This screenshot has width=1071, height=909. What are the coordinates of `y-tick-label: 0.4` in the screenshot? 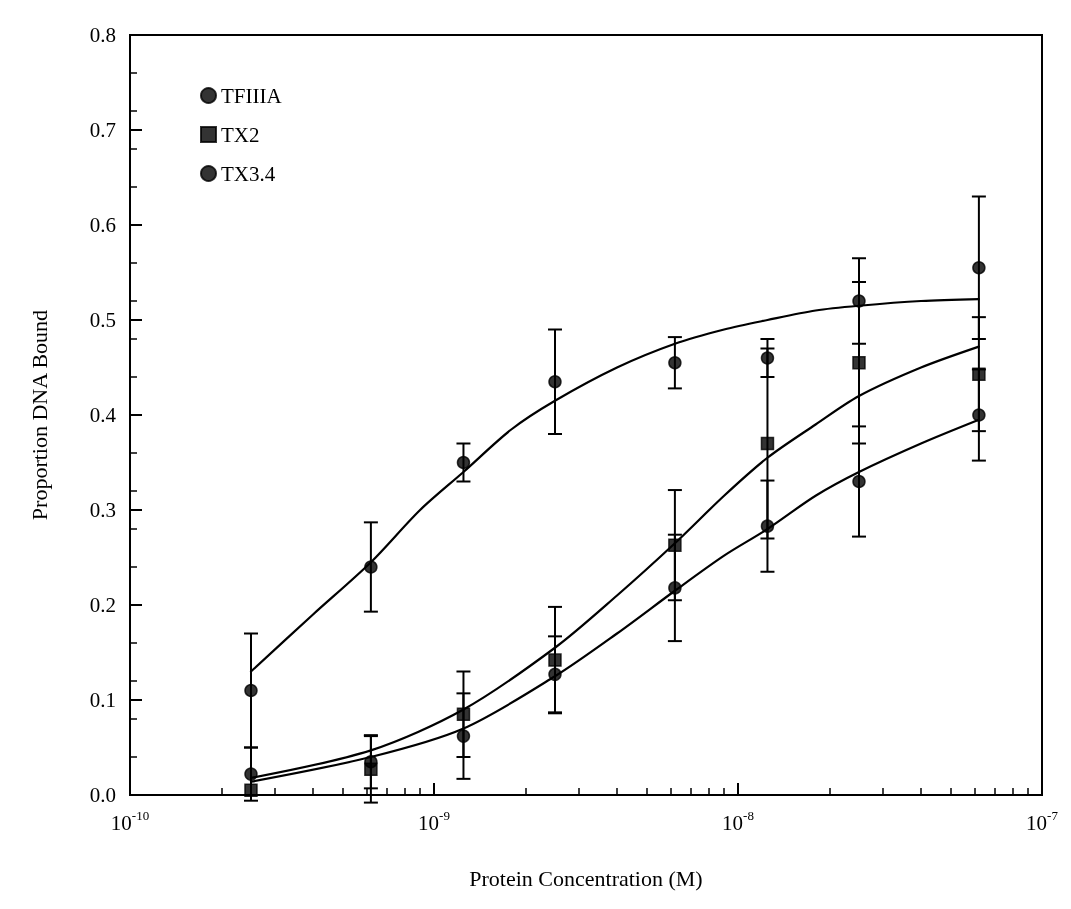 It's located at (103, 415).